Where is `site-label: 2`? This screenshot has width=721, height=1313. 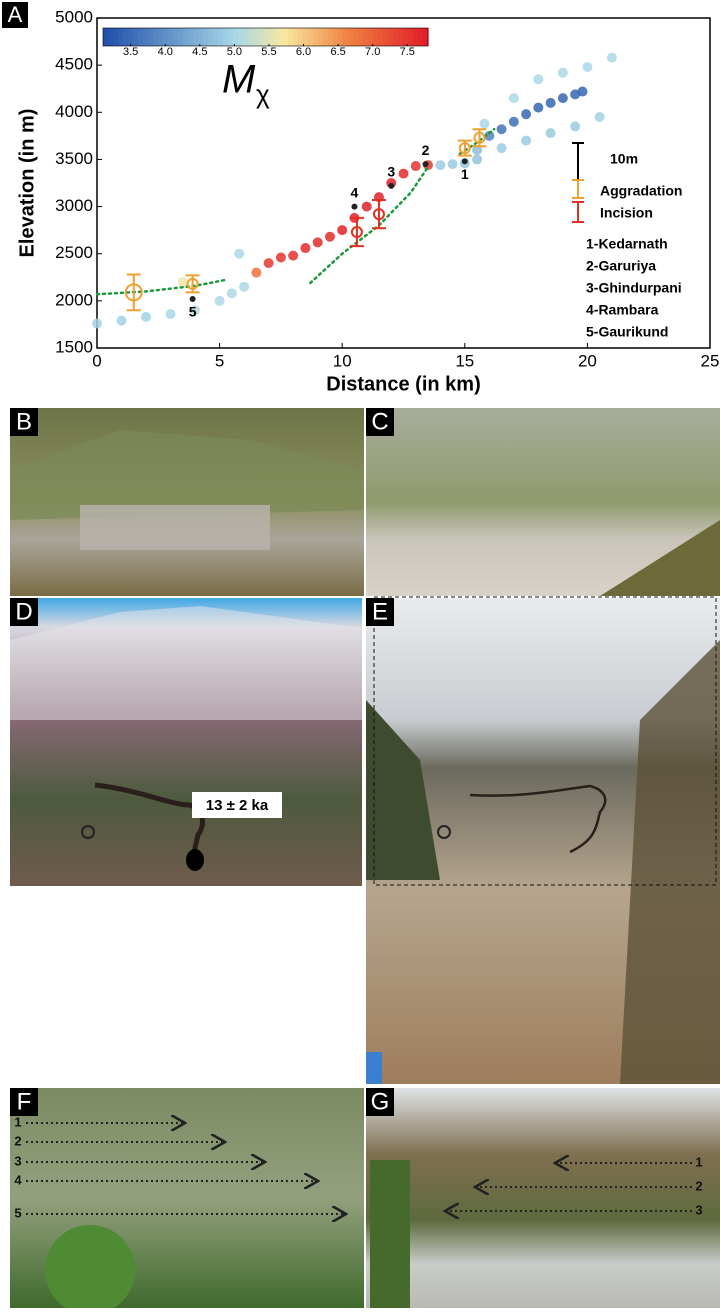
site-label: 2 is located at coordinates (426, 150).